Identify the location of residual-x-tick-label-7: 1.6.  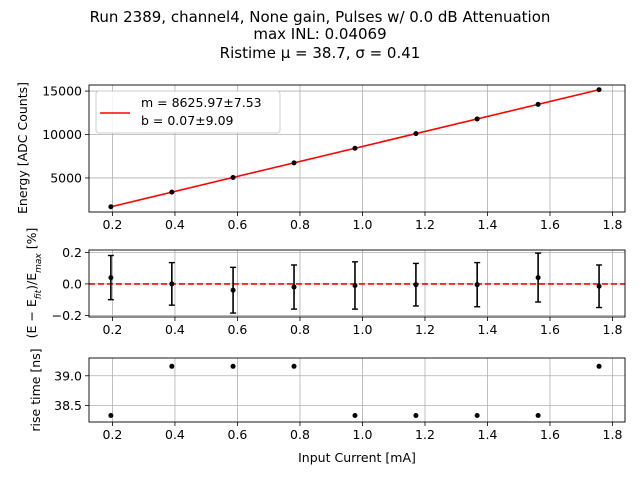
(550, 329).